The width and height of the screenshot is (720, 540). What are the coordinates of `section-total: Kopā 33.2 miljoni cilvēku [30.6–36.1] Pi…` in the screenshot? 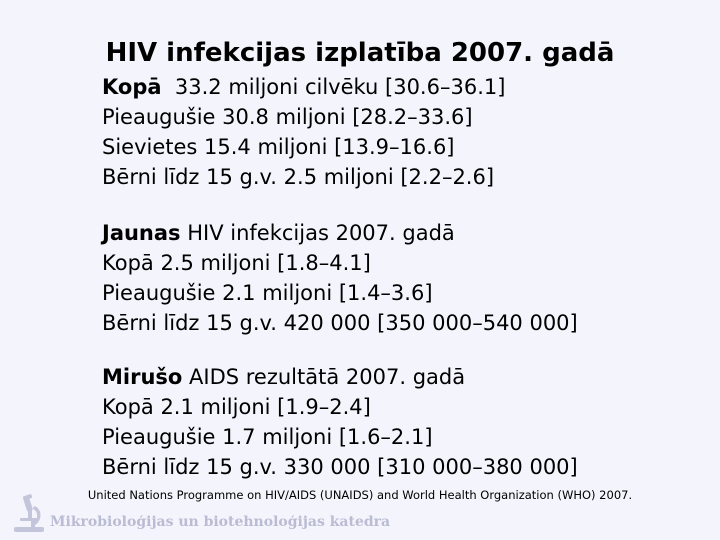 It's located at (303, 132).